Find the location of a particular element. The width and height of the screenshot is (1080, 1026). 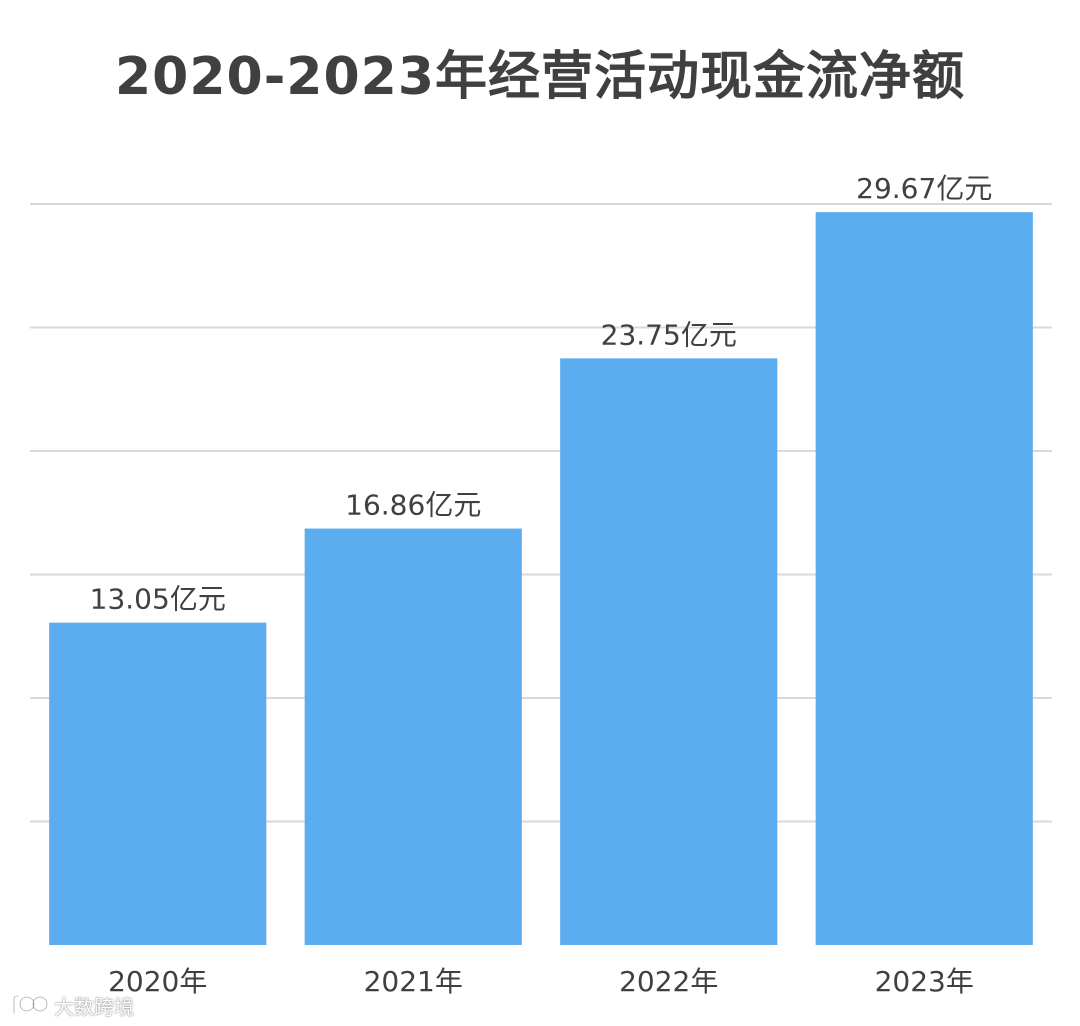

data-label-3: 29.67亿元 is located at coordinates (924, 188).